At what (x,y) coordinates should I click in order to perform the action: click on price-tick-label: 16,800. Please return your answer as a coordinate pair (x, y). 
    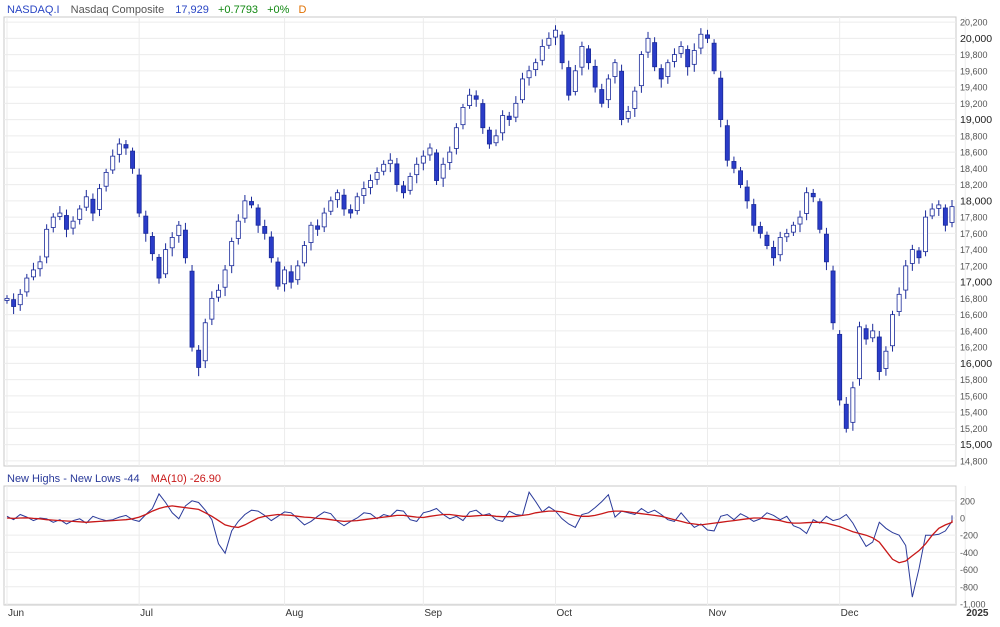
    Looking at the image, I should click on (974, 299).